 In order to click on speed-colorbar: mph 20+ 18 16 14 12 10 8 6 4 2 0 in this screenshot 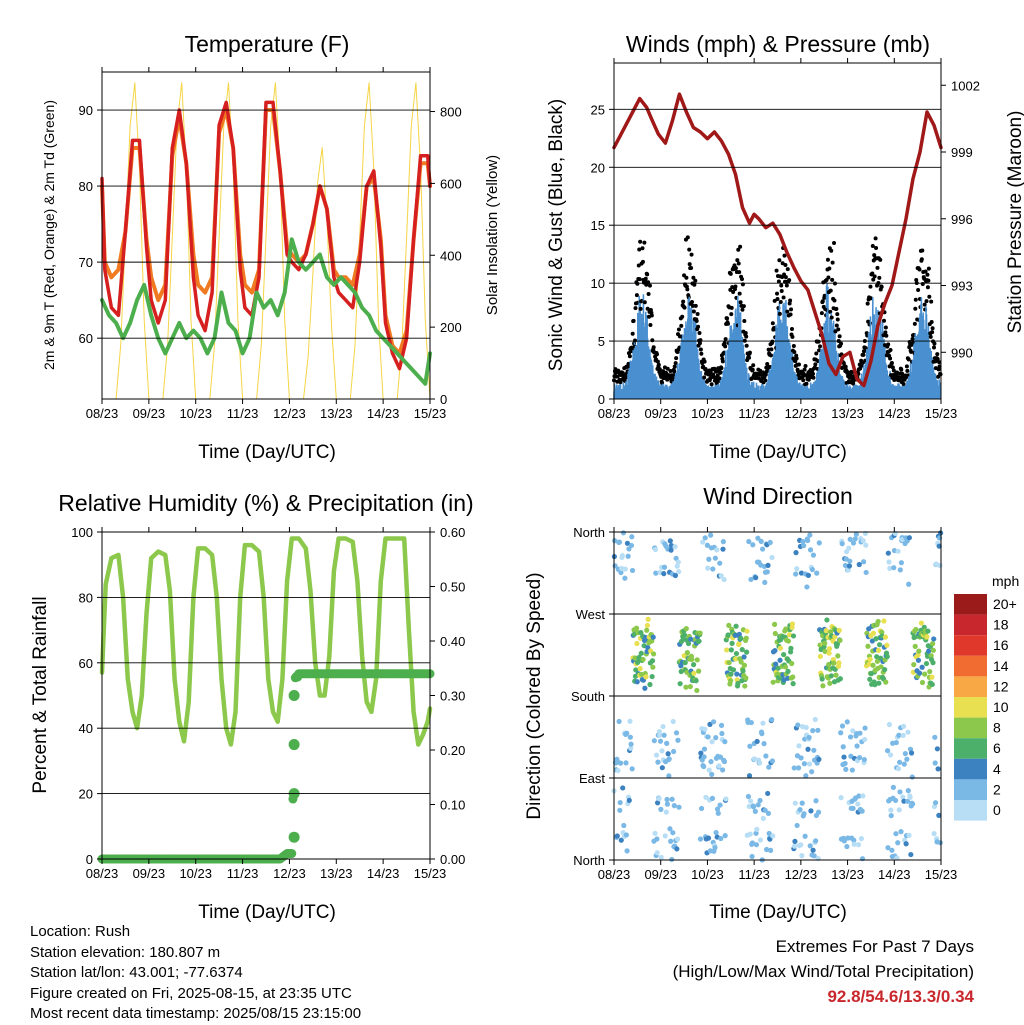, I will do `click(986, 697)`.